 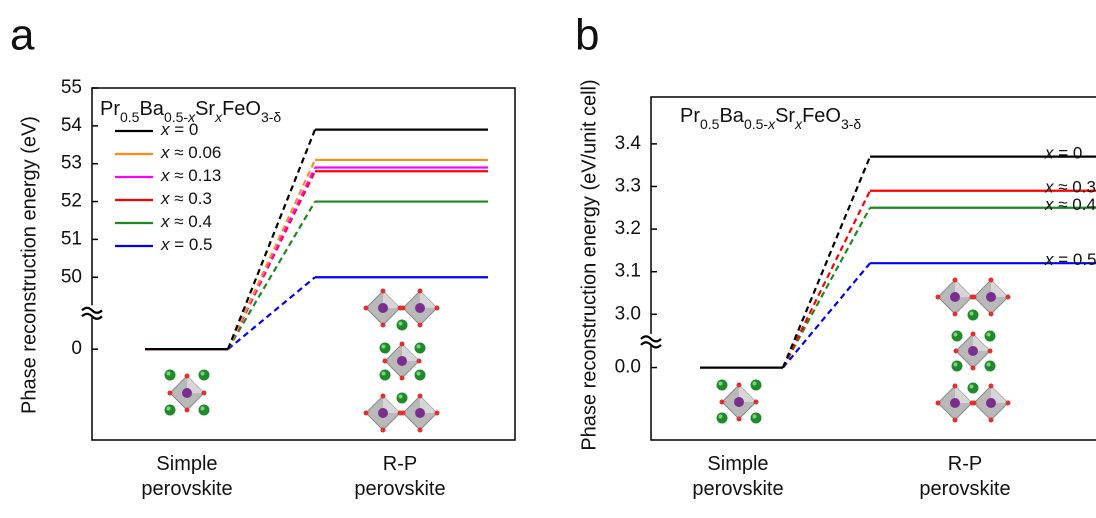 What do you see at coordinates (76, 348) in the screenshot?
I see `y-tick-label: 0` at bounding box center [76, 348].